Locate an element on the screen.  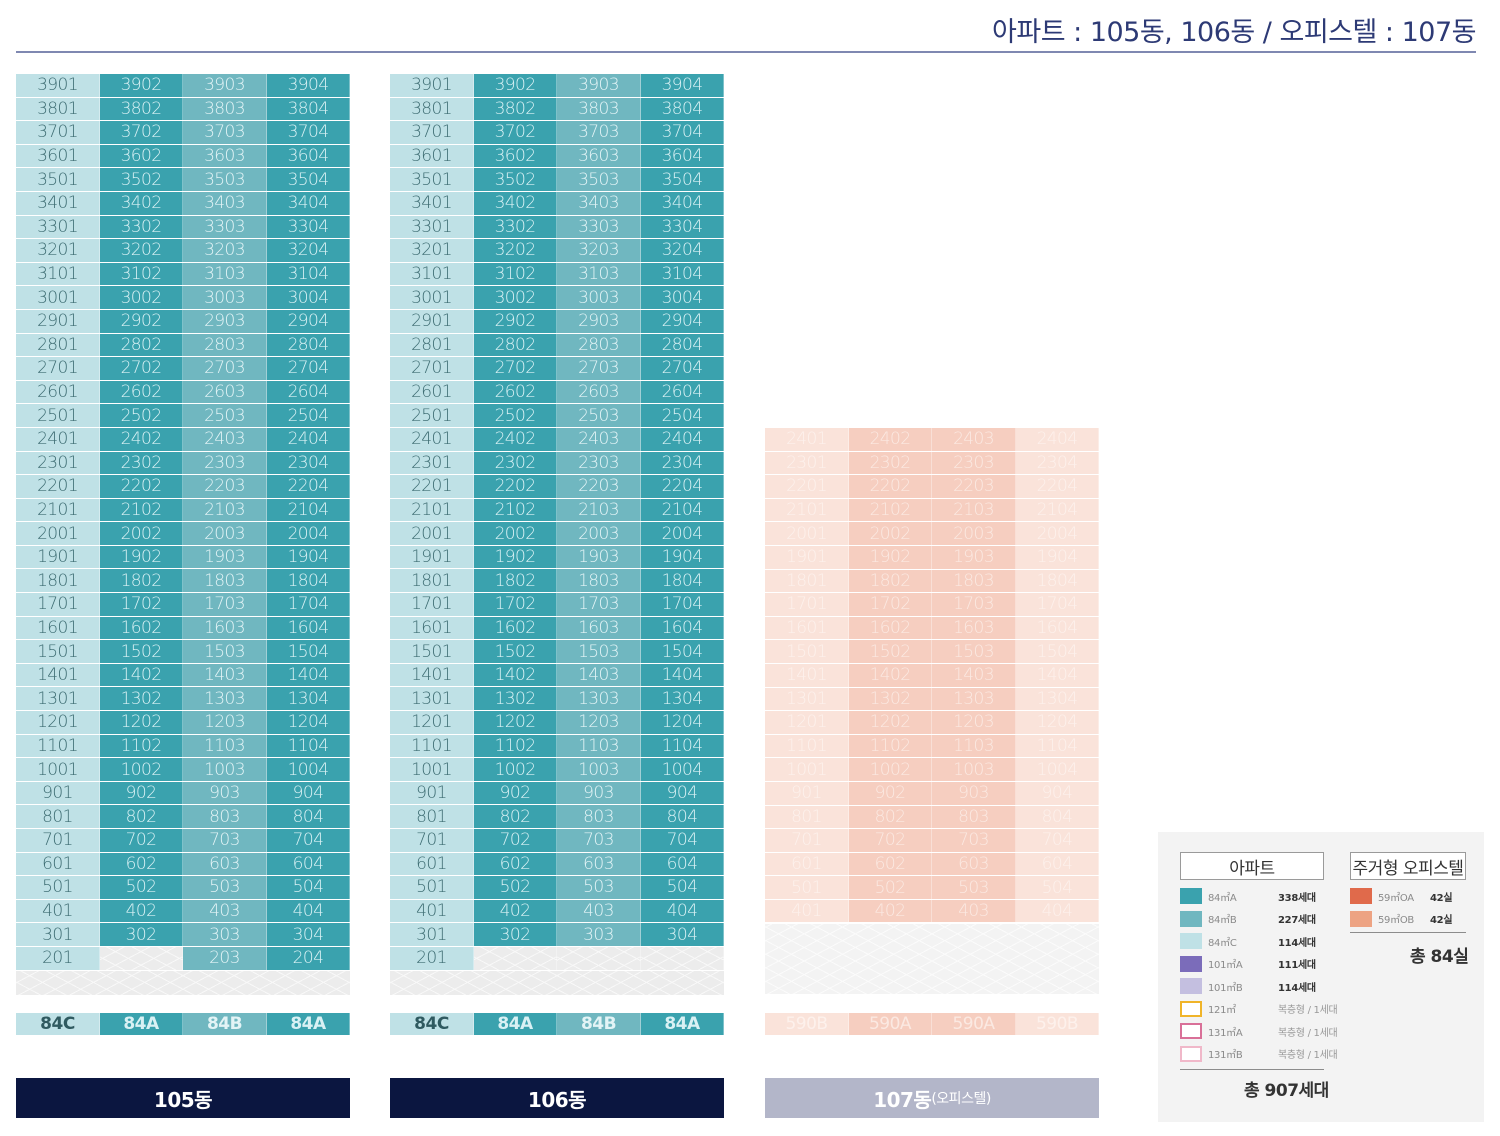
unit-cell: 3501 is located at coordinates (58, 179).